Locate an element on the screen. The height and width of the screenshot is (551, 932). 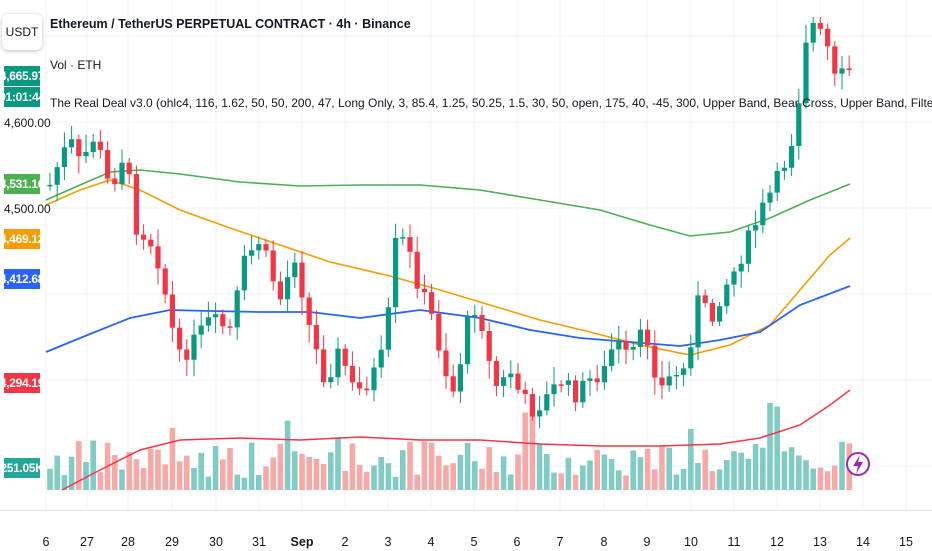
time-axis-label: 4 is located at coordinates (431, 542).